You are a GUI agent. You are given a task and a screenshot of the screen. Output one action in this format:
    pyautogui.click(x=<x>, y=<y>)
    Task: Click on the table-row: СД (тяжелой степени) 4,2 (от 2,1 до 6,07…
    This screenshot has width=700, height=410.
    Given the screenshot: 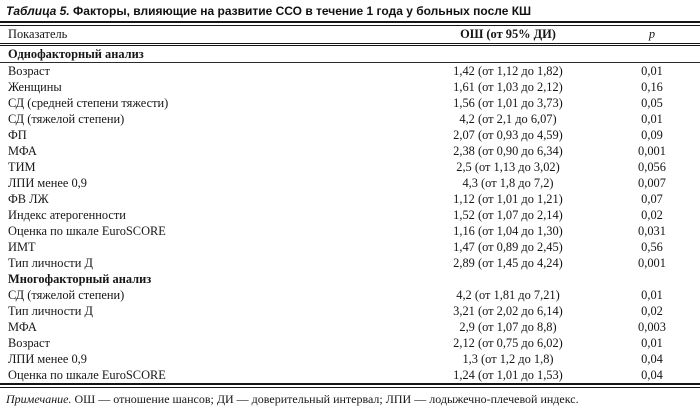 What is the action you would take?
    pyautogui.click(x=350, y=119)
    